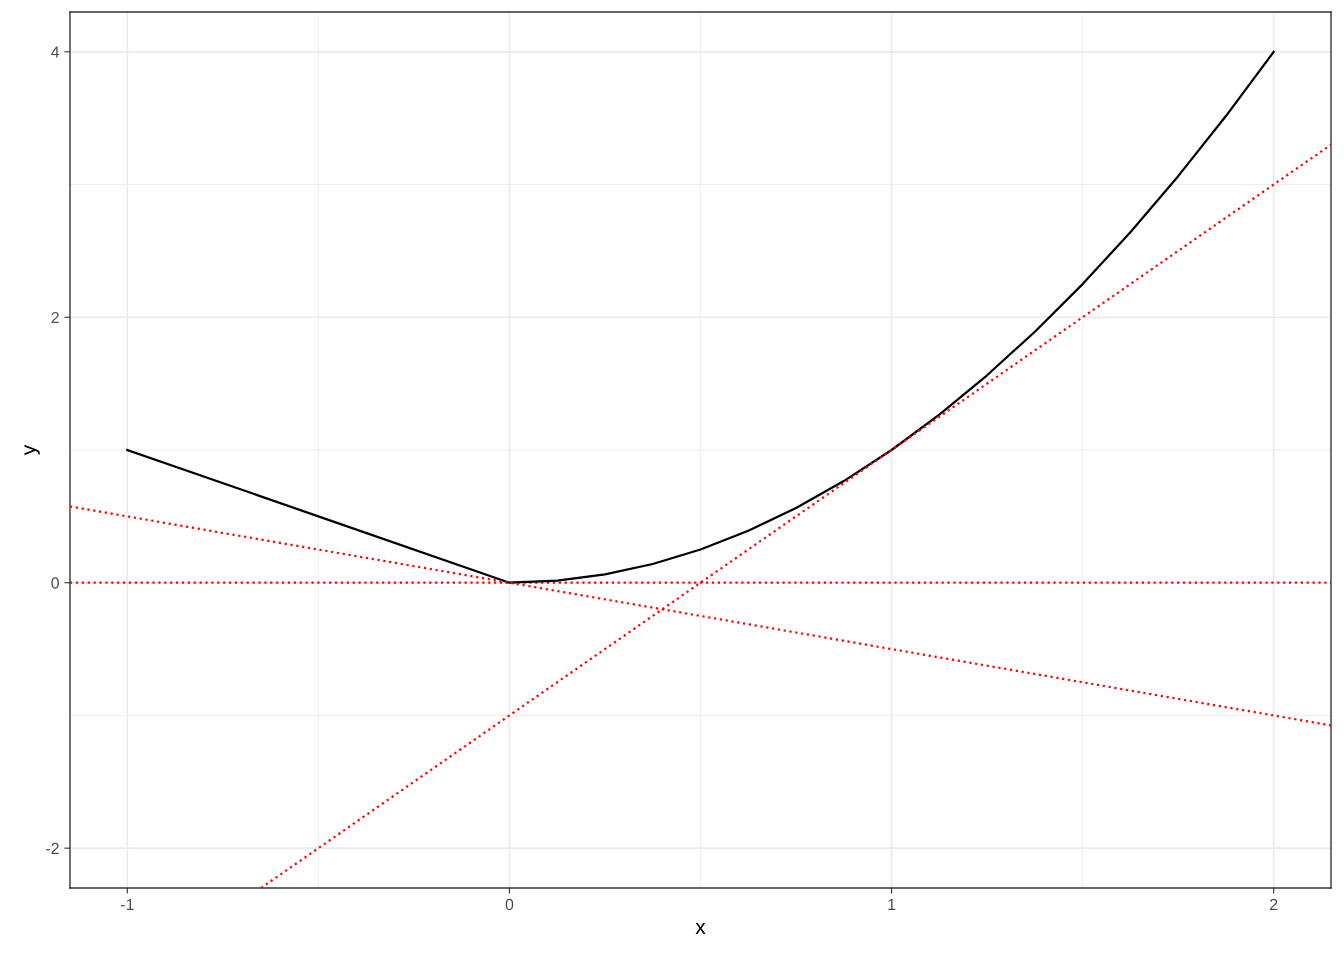  Describe the element at coordinates (32, 450) in the screenshot. I see `y-axis-title: y` at that location.